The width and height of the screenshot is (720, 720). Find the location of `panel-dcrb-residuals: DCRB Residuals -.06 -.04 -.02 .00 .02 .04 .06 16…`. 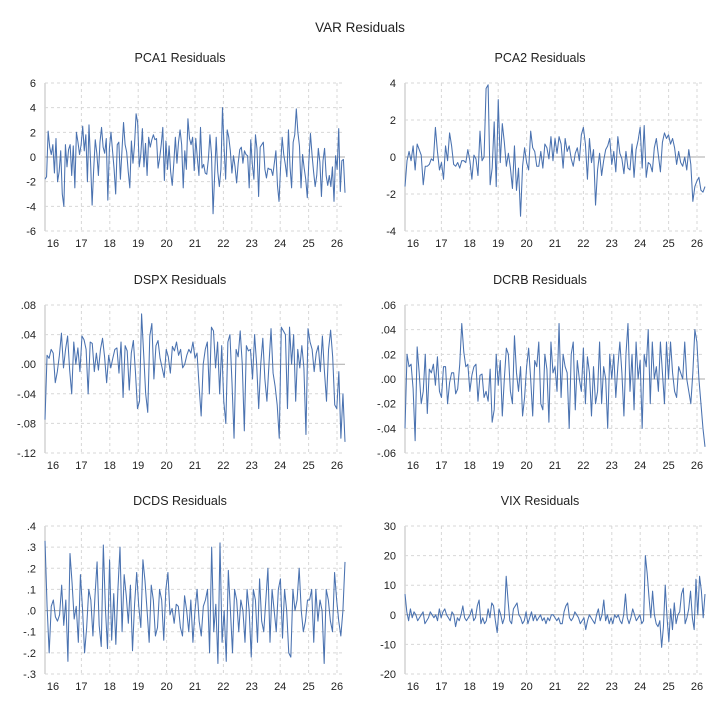

panel-dcrb-residuals: DCRB Residuals -.06 -.04 -.02 .00 .02 .04 .06 16… is located at coordinates (541, 372).